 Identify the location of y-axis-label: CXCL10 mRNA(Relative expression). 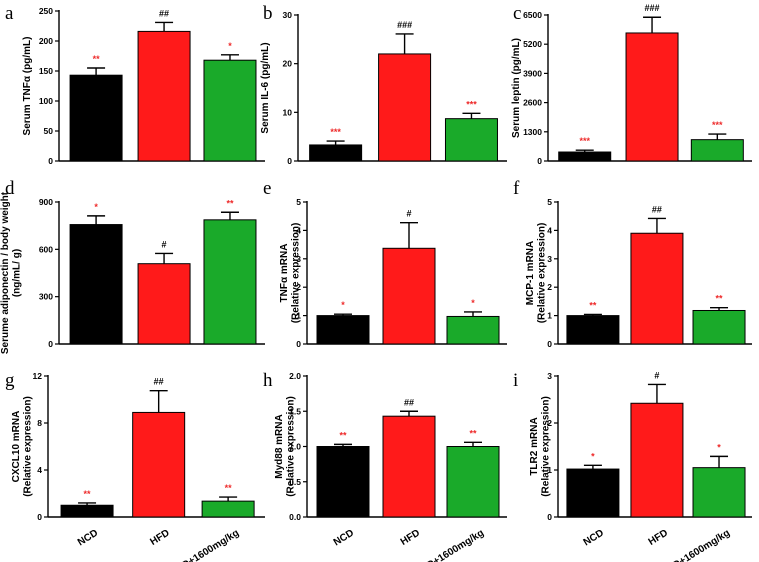
(22, 446).